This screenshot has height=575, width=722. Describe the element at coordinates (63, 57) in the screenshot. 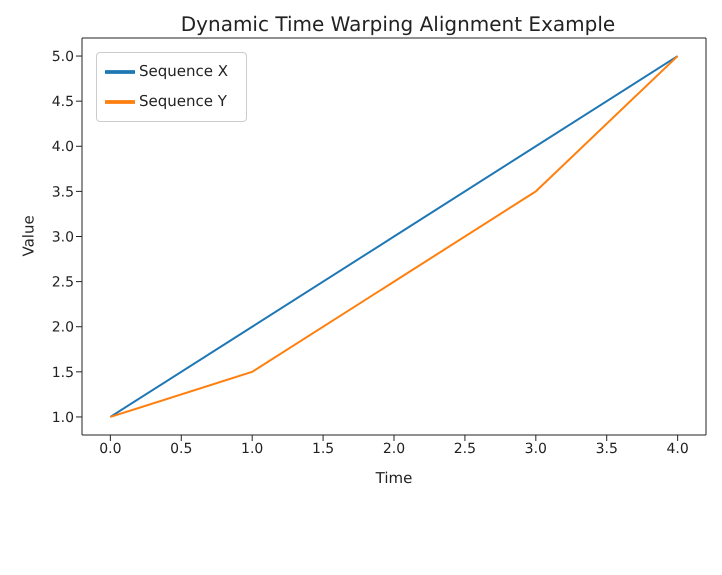

I see `y-tick-label: 5.0` at that location.